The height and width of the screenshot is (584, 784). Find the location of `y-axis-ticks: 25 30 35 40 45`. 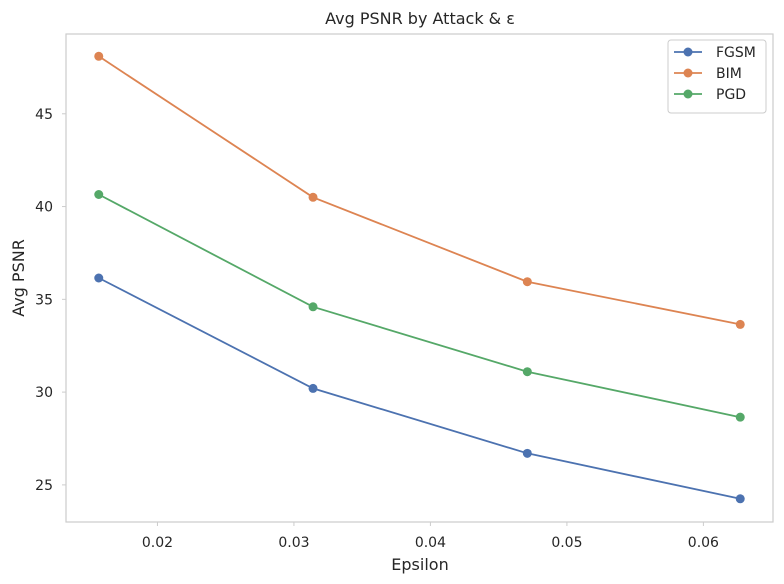

y-axis-ticks: 25 30 35 40 45 is located at coordinates (50, 300).